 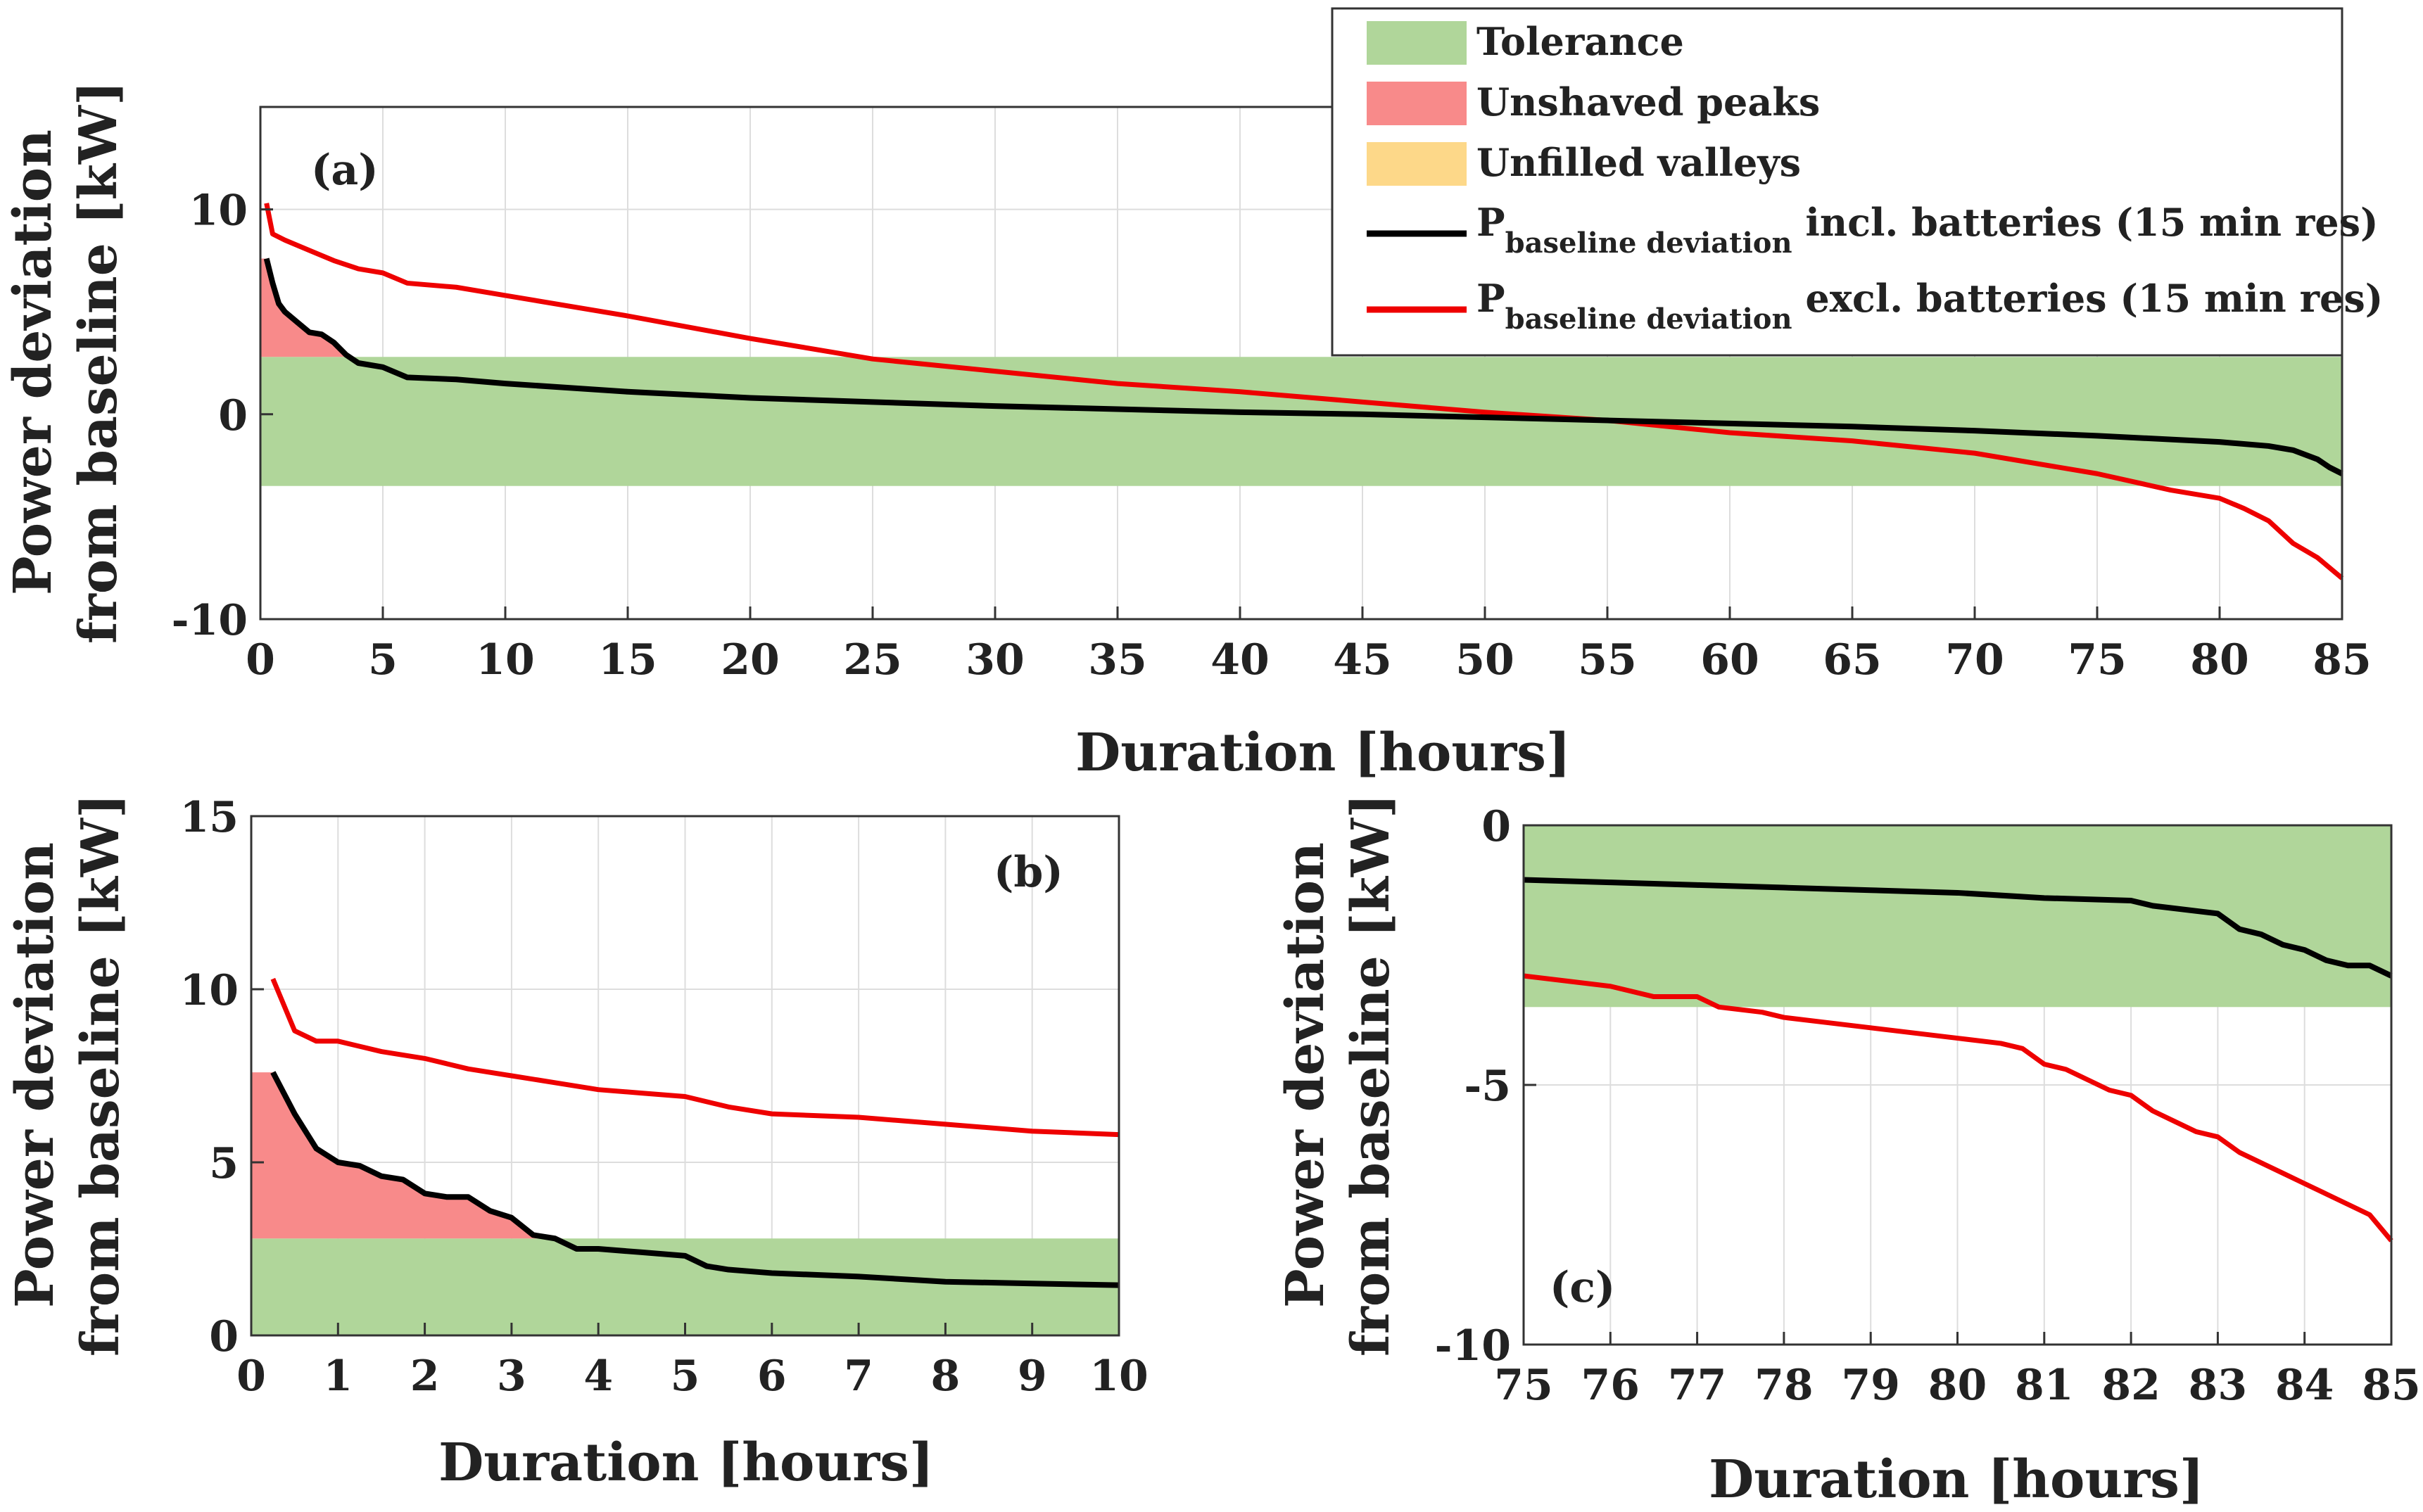 What do you see at coordinates (2304, 1385) in the screenshot?
I see `panel-c-xtick-label-9: 84` at bounding box center [2304, 1385].